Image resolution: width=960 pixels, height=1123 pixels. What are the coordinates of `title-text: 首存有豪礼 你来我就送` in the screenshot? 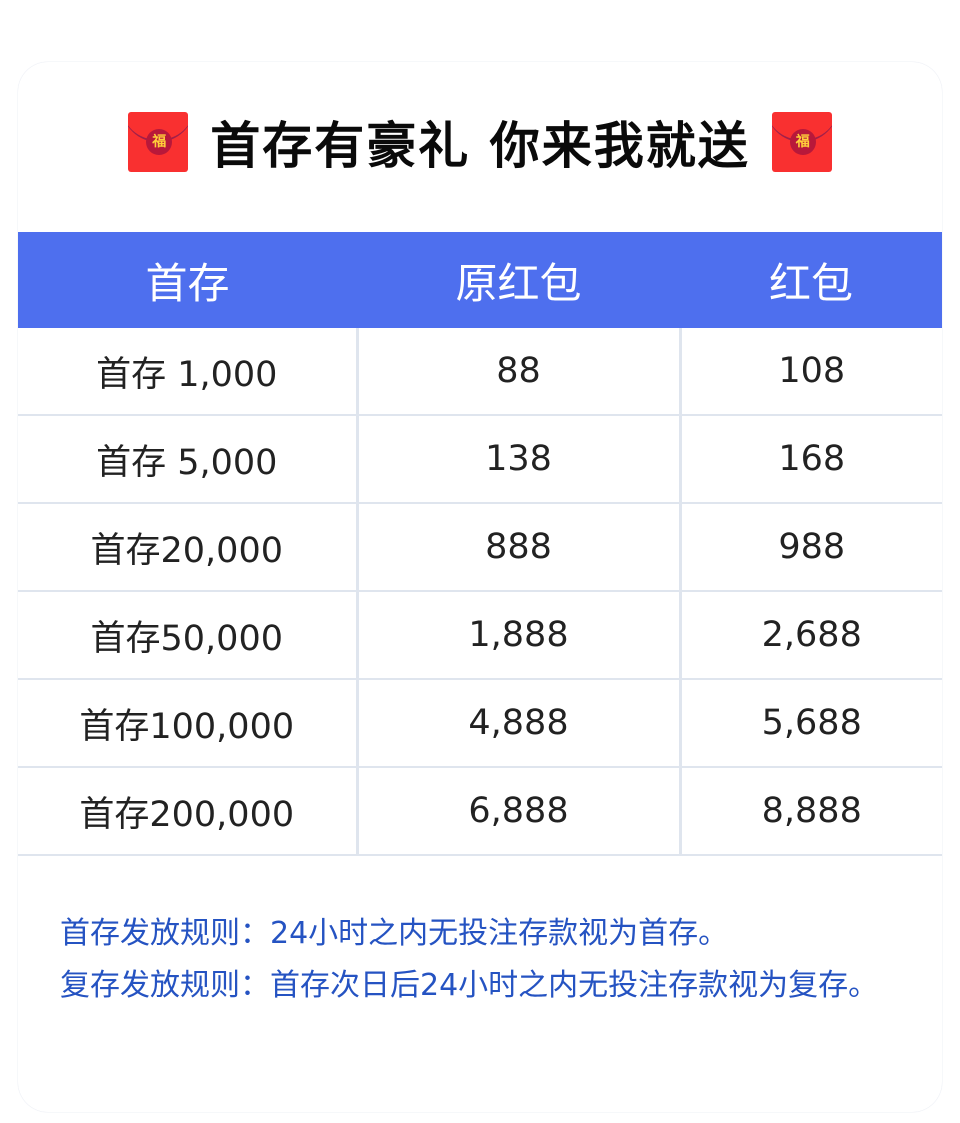 It's located at (480, 146).